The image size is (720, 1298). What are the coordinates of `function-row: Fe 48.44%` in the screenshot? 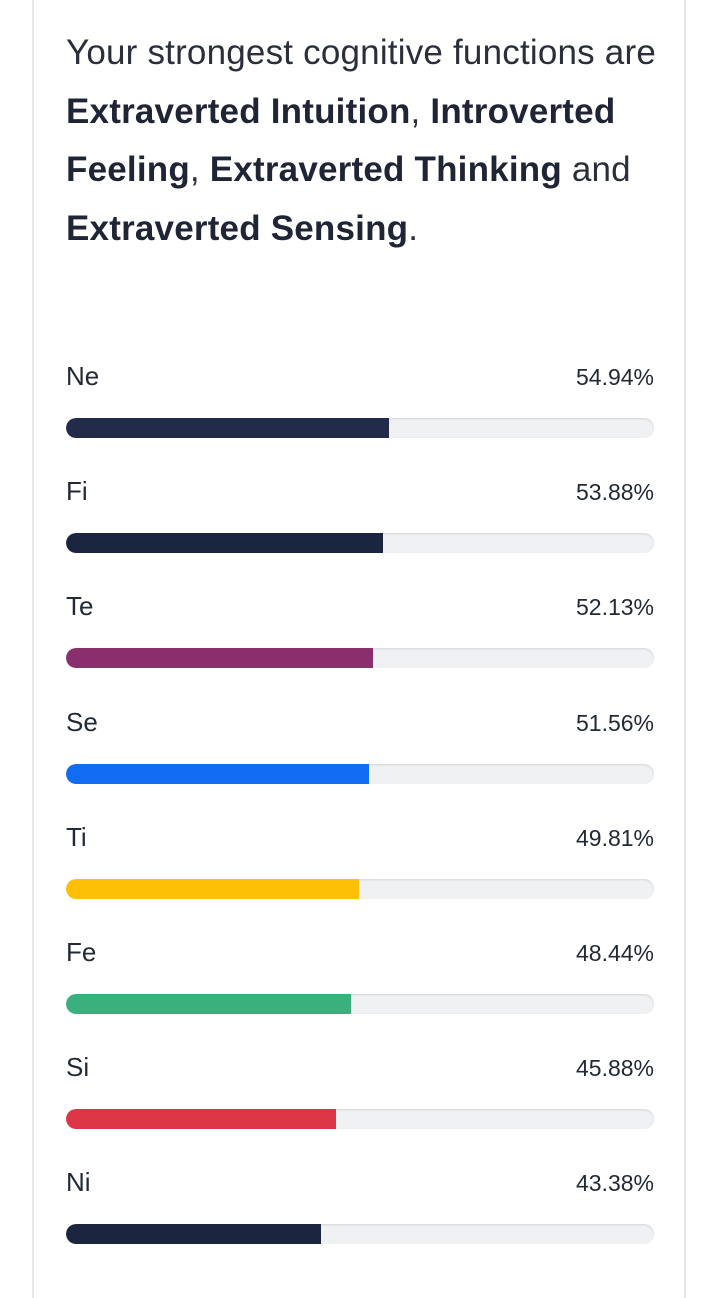 It's located at (360, 988).